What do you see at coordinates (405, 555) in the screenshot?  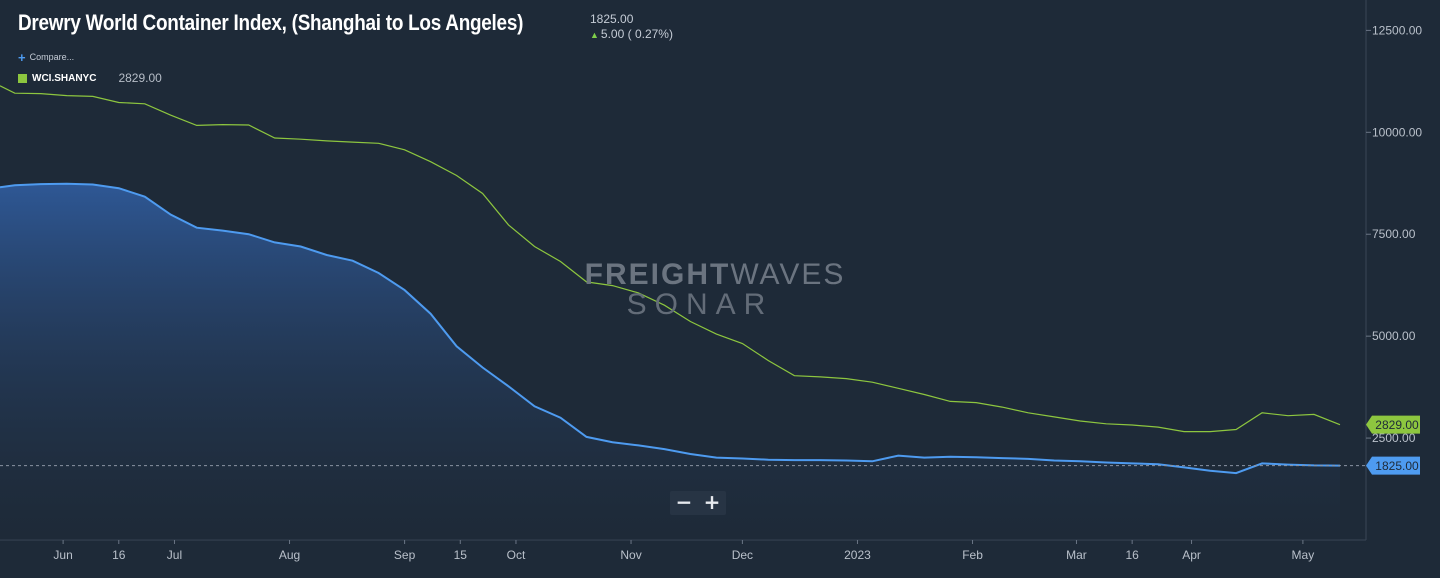 I see `x-tick-label: Sep` at bounding box center [405, 555].